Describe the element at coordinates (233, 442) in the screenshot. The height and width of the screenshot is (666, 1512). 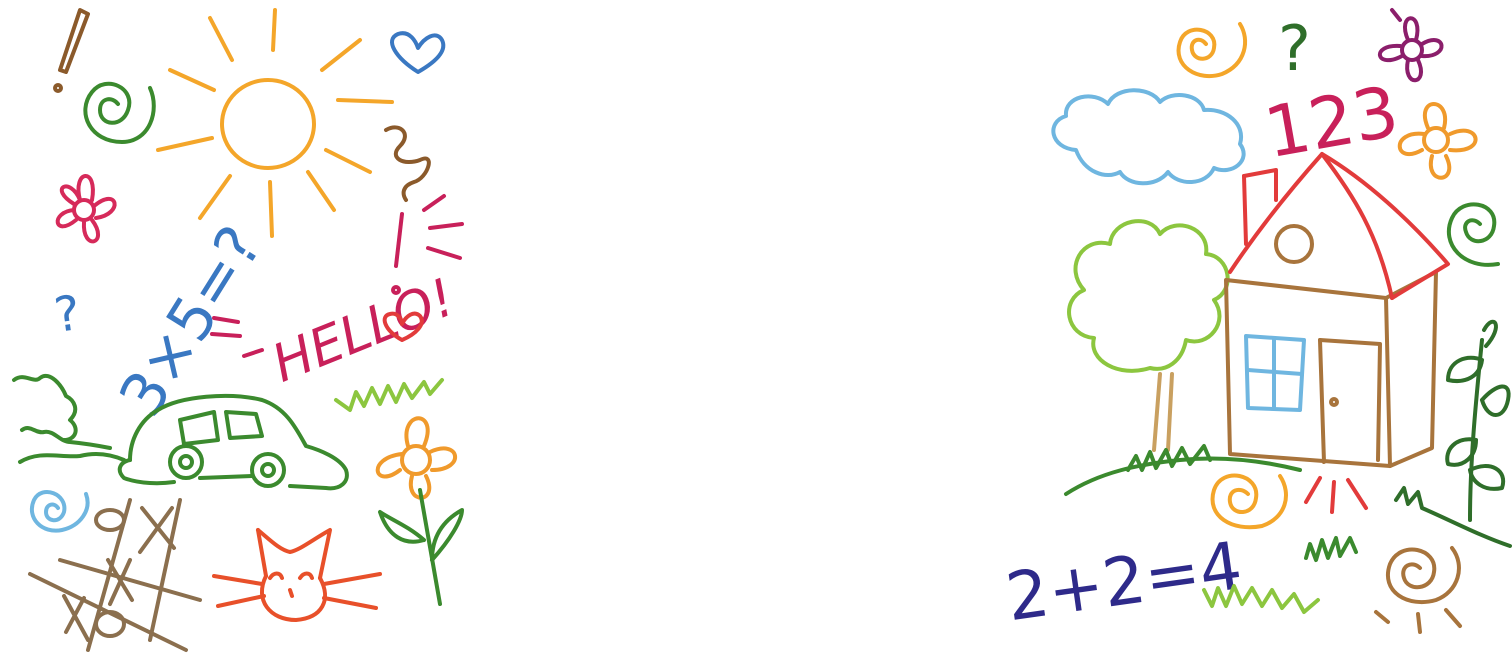
I see `car-doodle` at that location.